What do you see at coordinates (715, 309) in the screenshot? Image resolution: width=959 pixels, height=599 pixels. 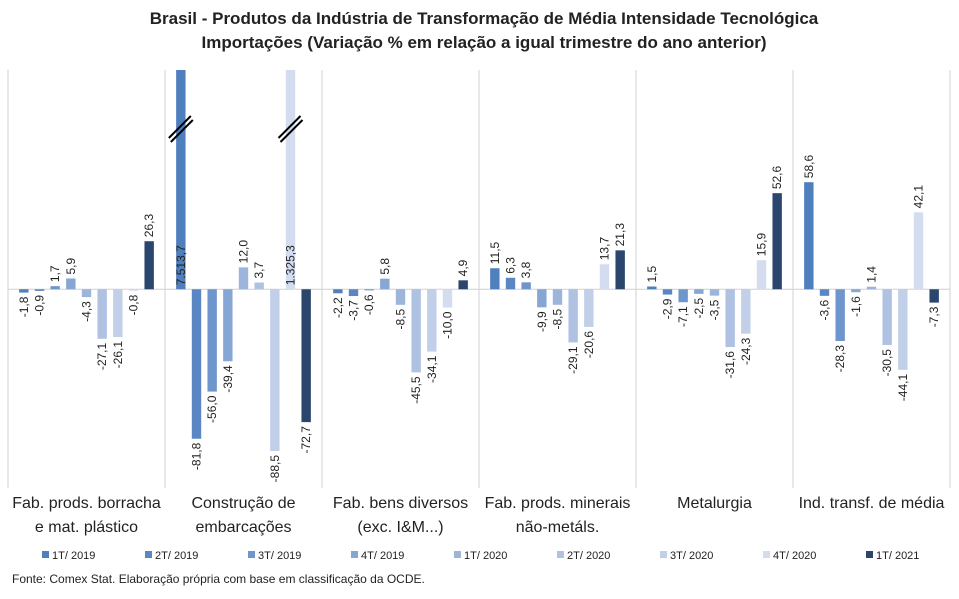 I see `data-label: -3,5` at bounding box center [715, 309].